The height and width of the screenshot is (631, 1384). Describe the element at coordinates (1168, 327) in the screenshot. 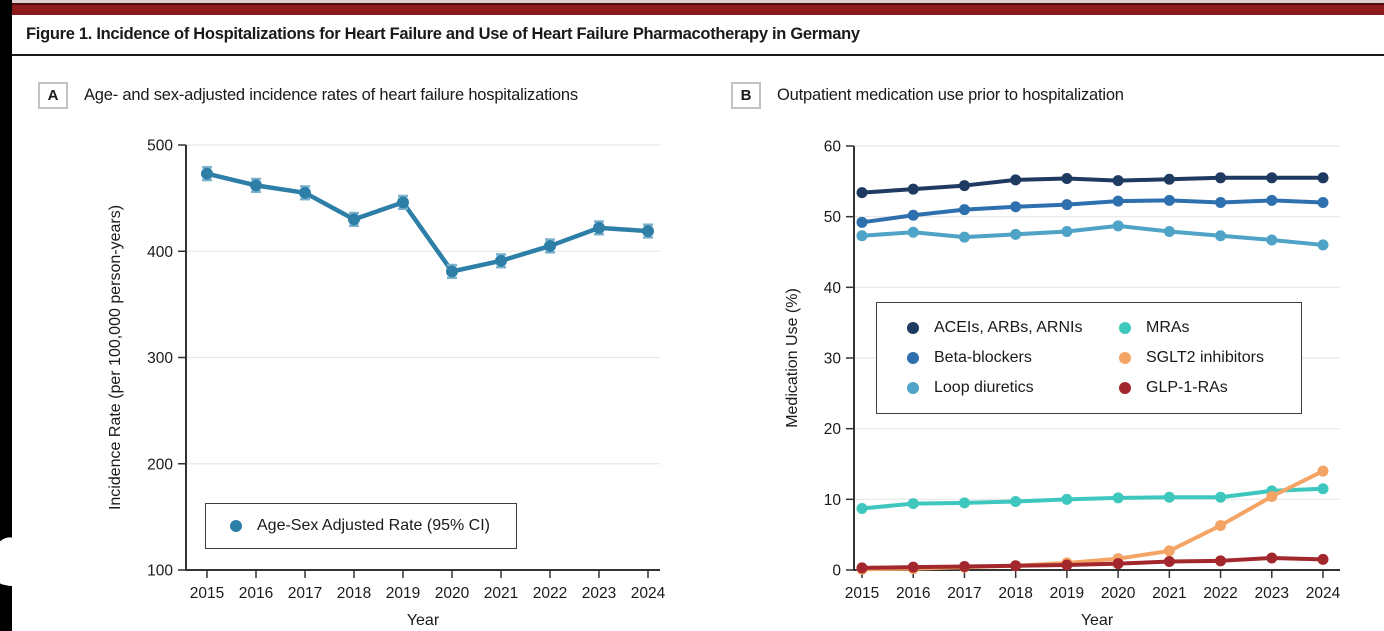

I see `mras-legend-label: MRAs` at that location.